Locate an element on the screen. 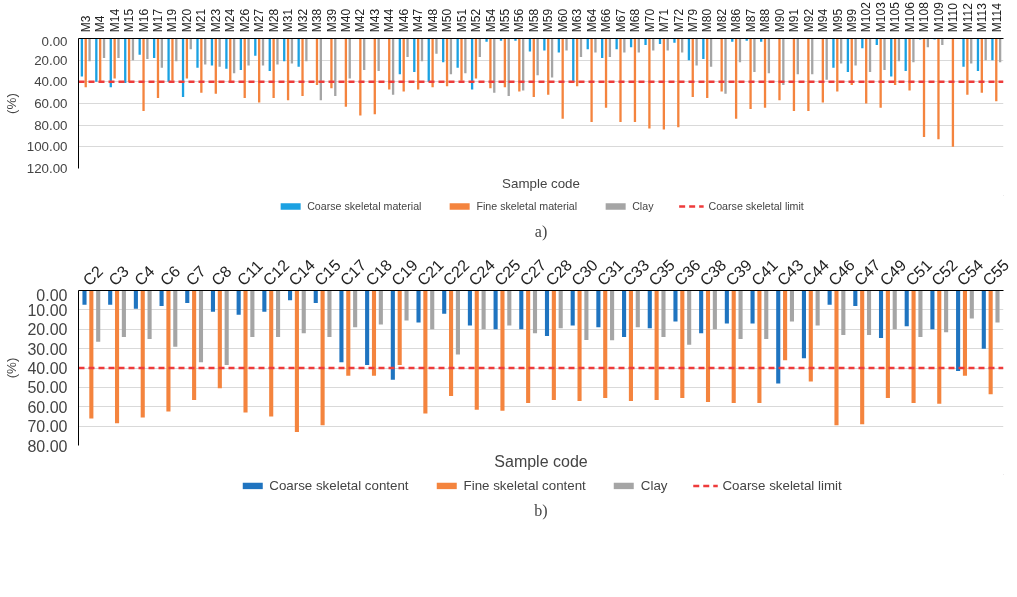 The image size is (1017, 597). x-tick-label: M50 is located at coordinates (447, 20).